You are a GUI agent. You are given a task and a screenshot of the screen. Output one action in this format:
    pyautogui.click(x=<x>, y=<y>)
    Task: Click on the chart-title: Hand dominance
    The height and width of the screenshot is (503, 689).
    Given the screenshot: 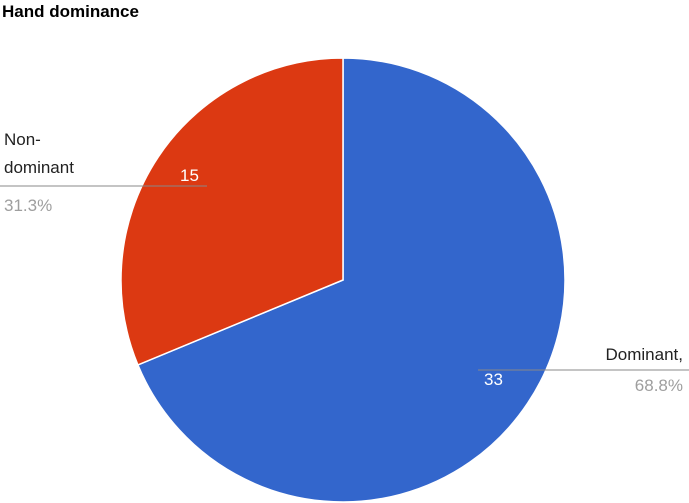 What is the action you would take?
    pyautogui.click(x=70, y=11)
    